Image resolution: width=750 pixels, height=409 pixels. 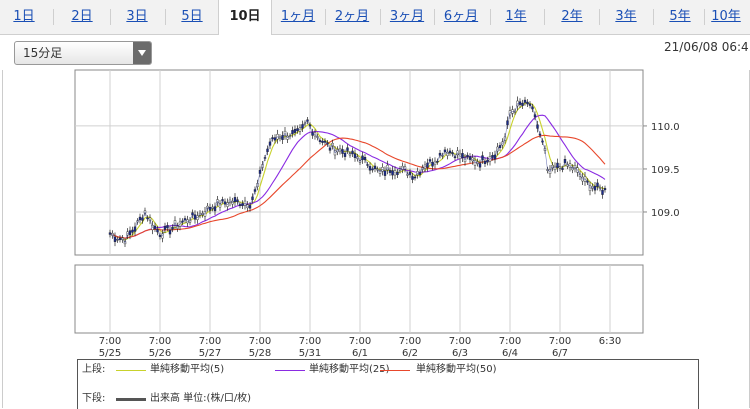 What do you see at coordinates (352, 16) in the screenshot?
I see `tab-2ヶ月: 2ヶ月` at bounding box center [352, 16].